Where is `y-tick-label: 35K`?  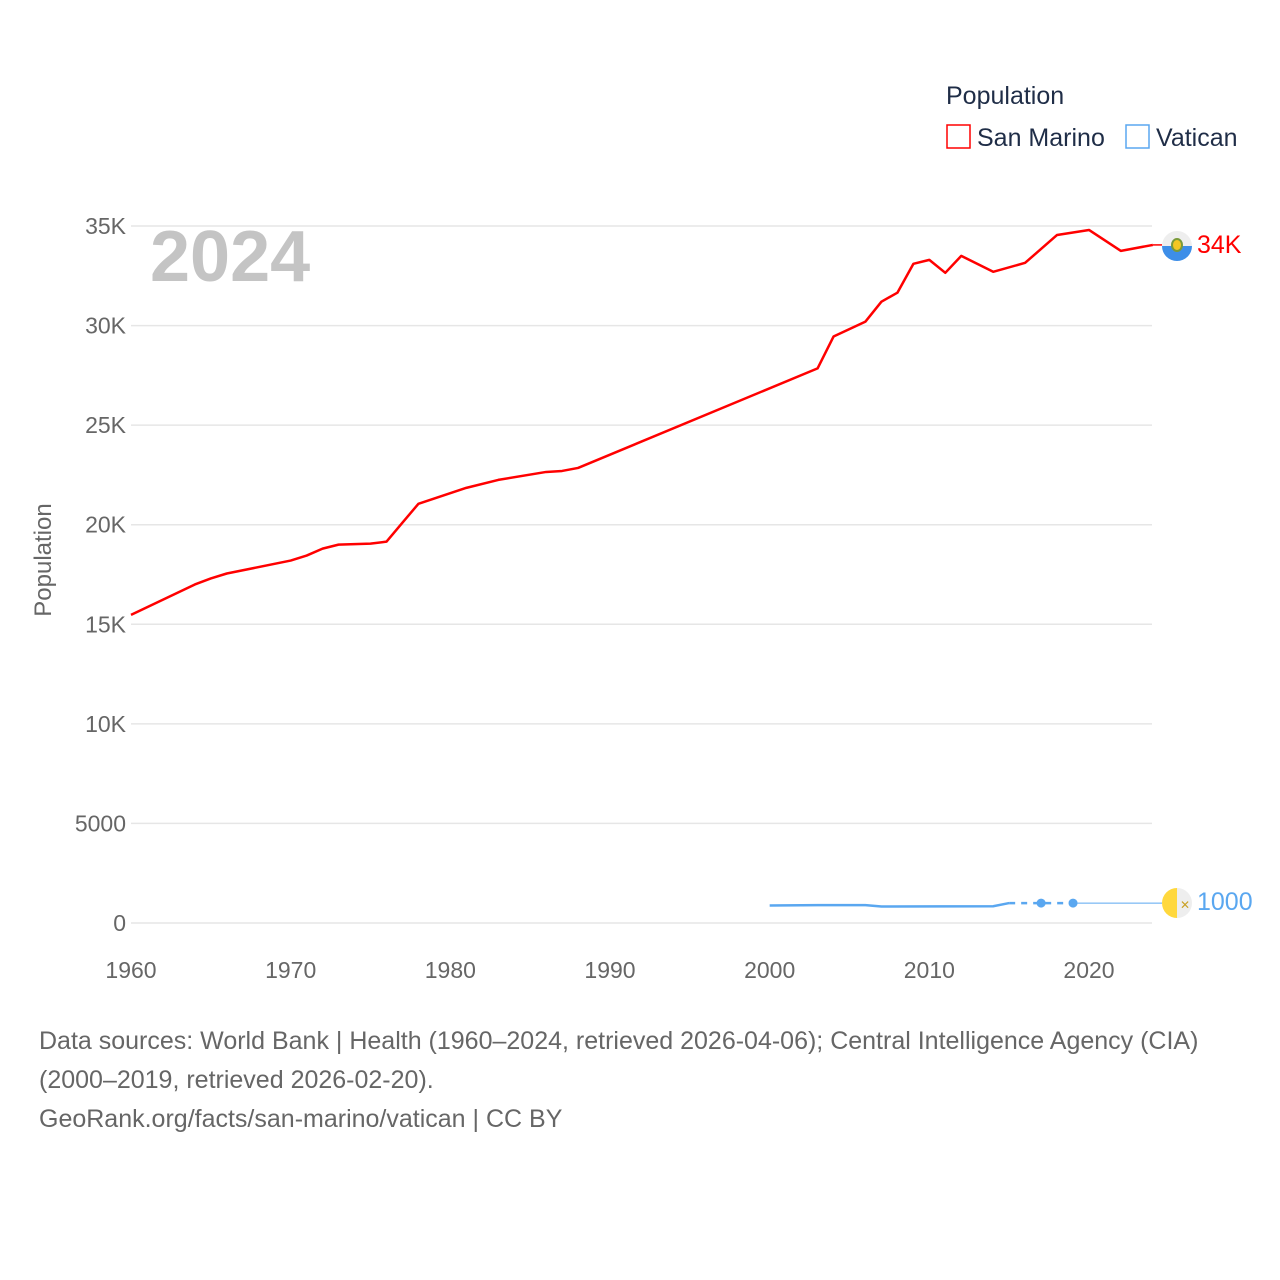 y-tick-label: 35K is located at coordinates (106, 226).